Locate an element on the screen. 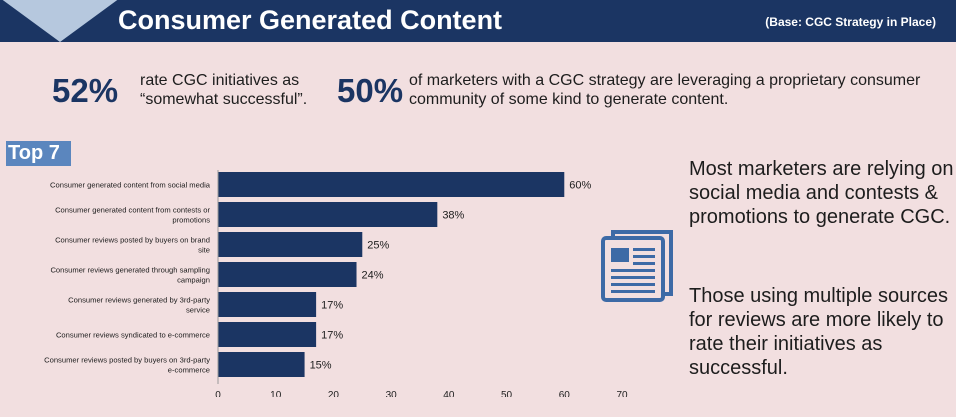  stat-value-1: 52% is located at coordinates (85, 90).